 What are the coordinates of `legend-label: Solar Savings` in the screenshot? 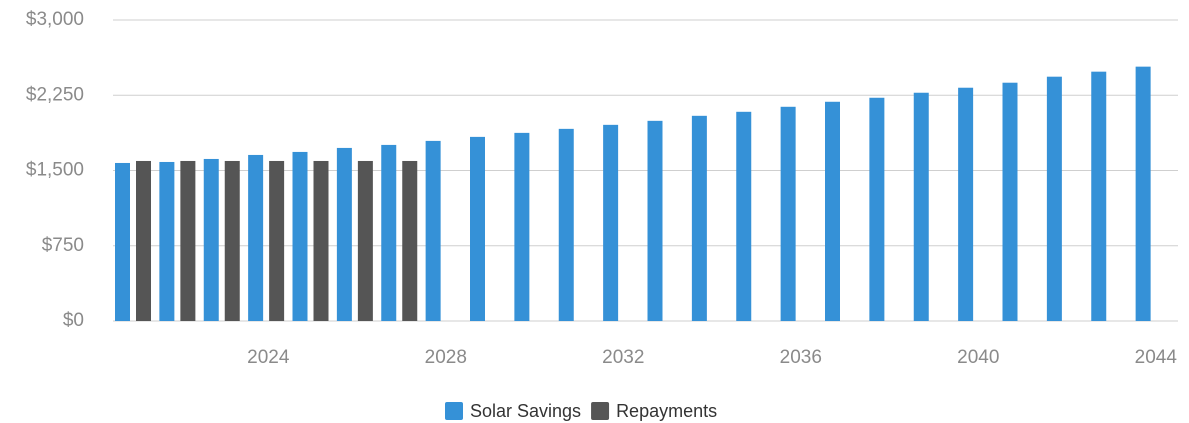 It's located at (525, 411).